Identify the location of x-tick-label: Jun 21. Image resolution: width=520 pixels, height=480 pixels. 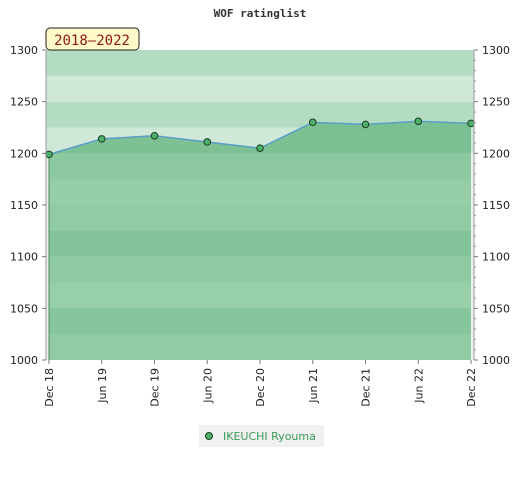
(313, 386).